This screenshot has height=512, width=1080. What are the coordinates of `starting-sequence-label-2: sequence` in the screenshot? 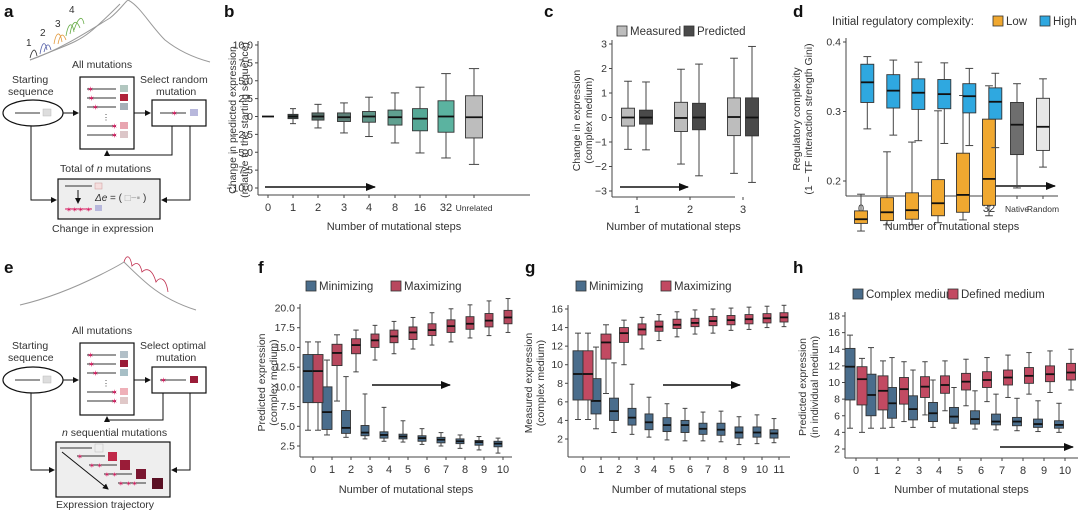 It's located at (31, 92).